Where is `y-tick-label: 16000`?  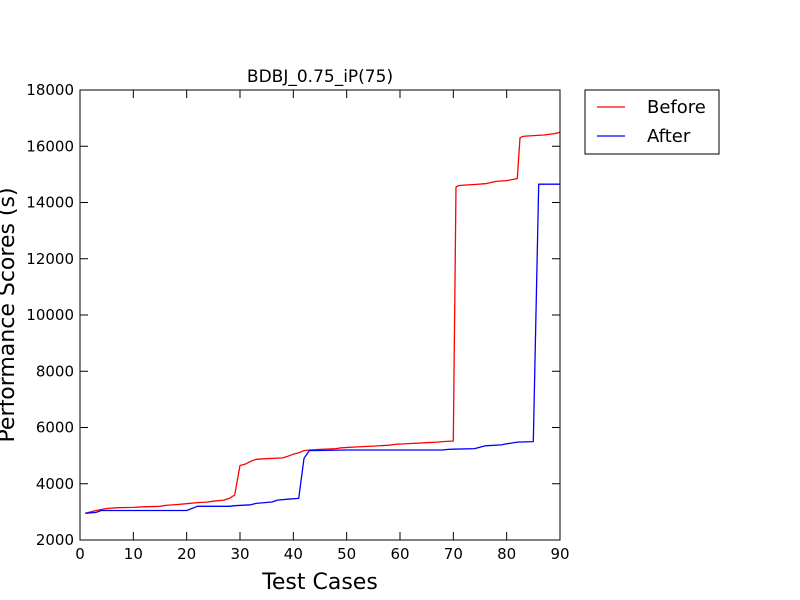
y-tick-label: 16000 is located at coordinates (50, 146).